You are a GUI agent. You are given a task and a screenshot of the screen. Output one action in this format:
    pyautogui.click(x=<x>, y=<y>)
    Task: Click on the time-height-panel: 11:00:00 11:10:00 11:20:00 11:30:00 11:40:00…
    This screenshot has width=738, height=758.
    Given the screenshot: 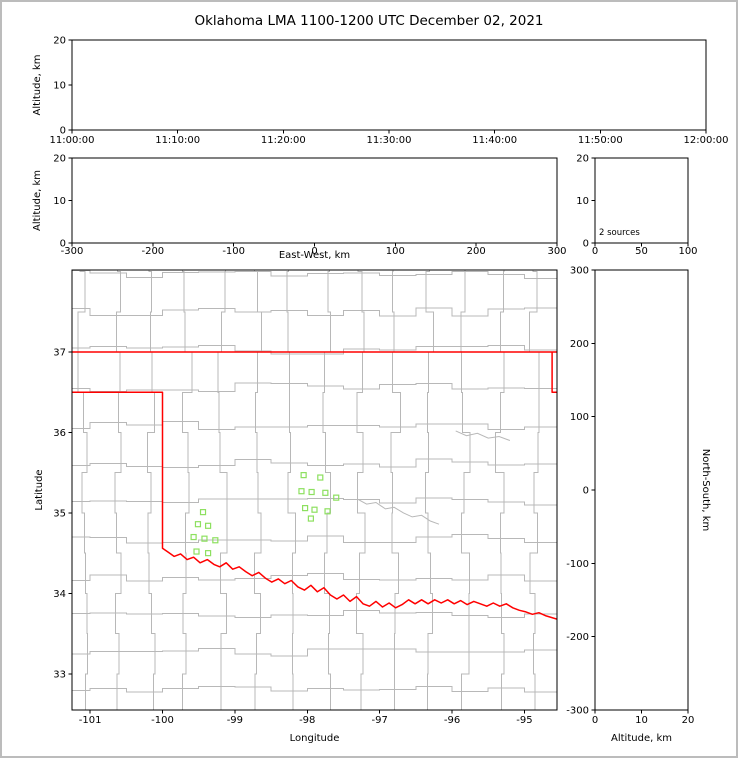 What is the action you would take?
    pyautogui.click(x=380, y=91)
    